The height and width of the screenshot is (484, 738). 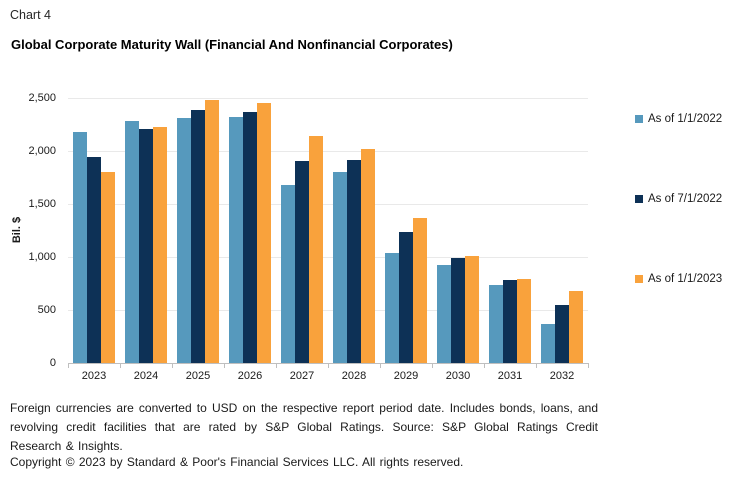 I want to click on y-tick-label: 1,000, so click(x=42, y=257).